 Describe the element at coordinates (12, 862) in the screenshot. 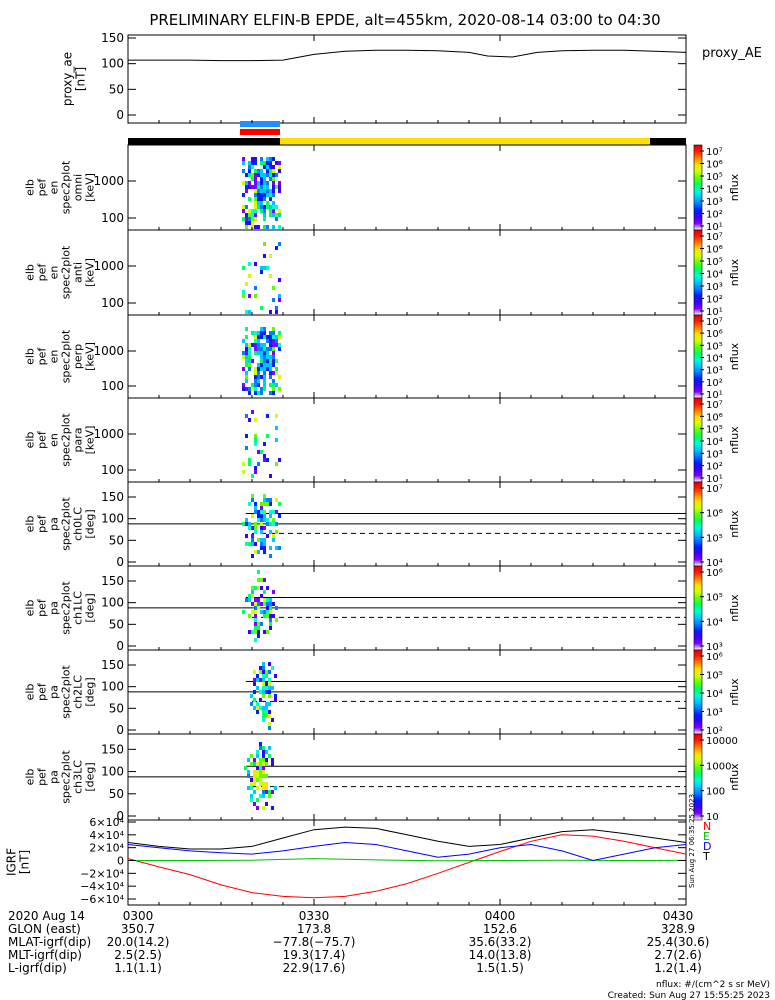

I see `igrf-ylabel-line: IGRF` at that location.